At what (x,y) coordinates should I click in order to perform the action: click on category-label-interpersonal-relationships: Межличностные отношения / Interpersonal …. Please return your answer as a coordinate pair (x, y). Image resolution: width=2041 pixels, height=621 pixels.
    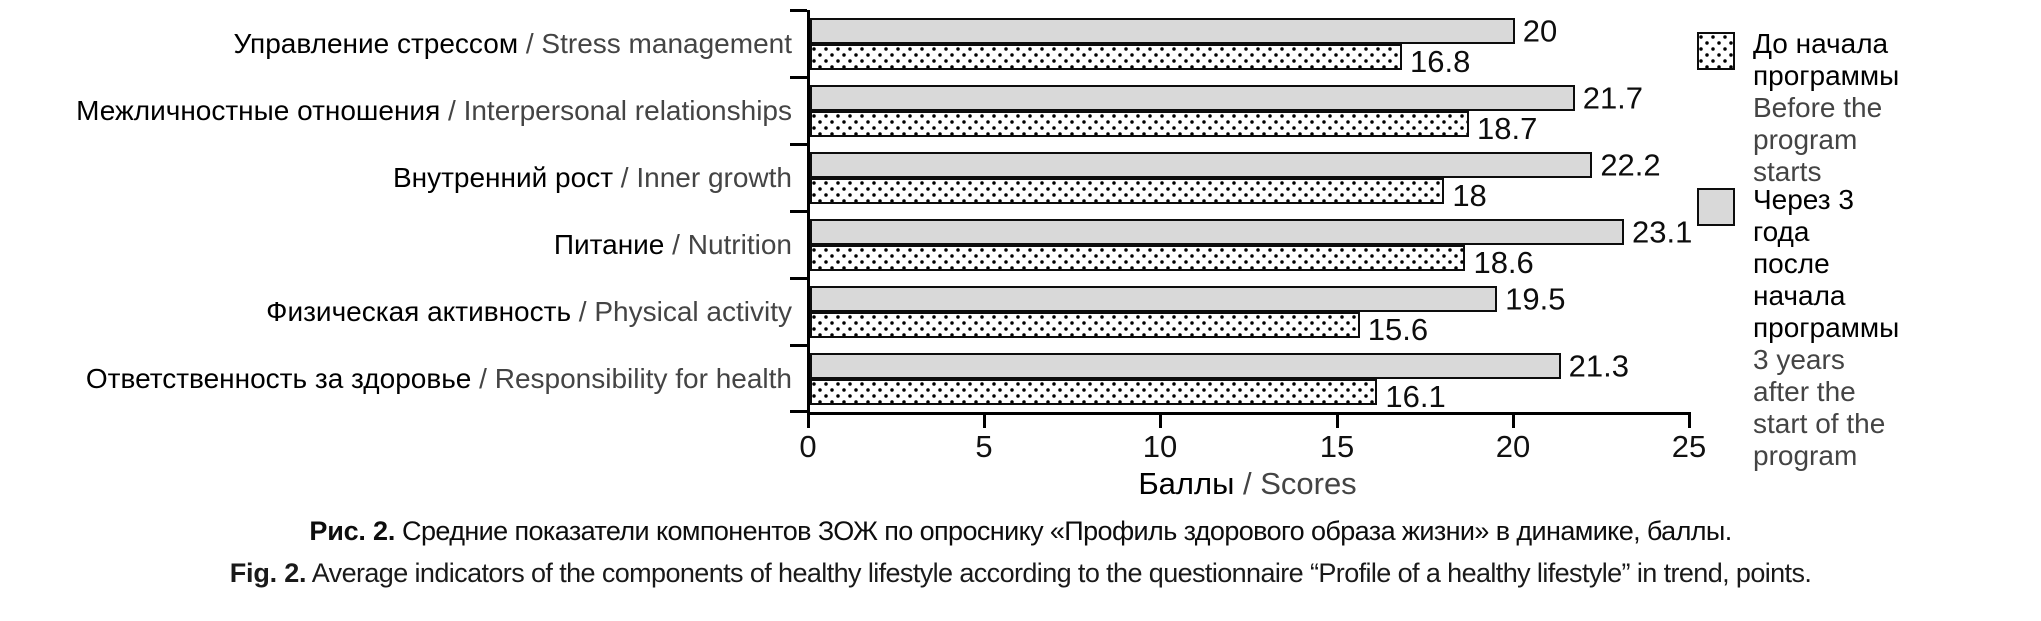
    Looking at the image, I should click on (396, 111).